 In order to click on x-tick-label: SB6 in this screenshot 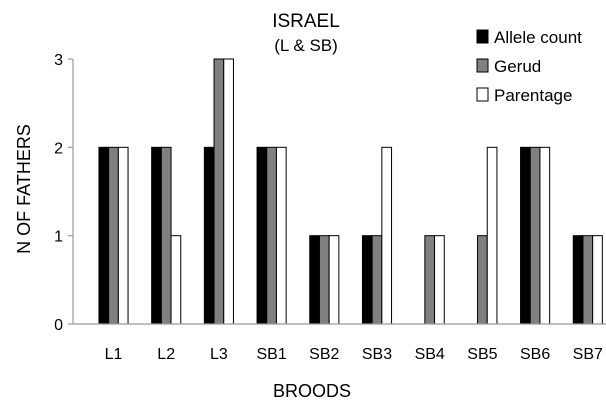, I will do `click(535, 354)`.